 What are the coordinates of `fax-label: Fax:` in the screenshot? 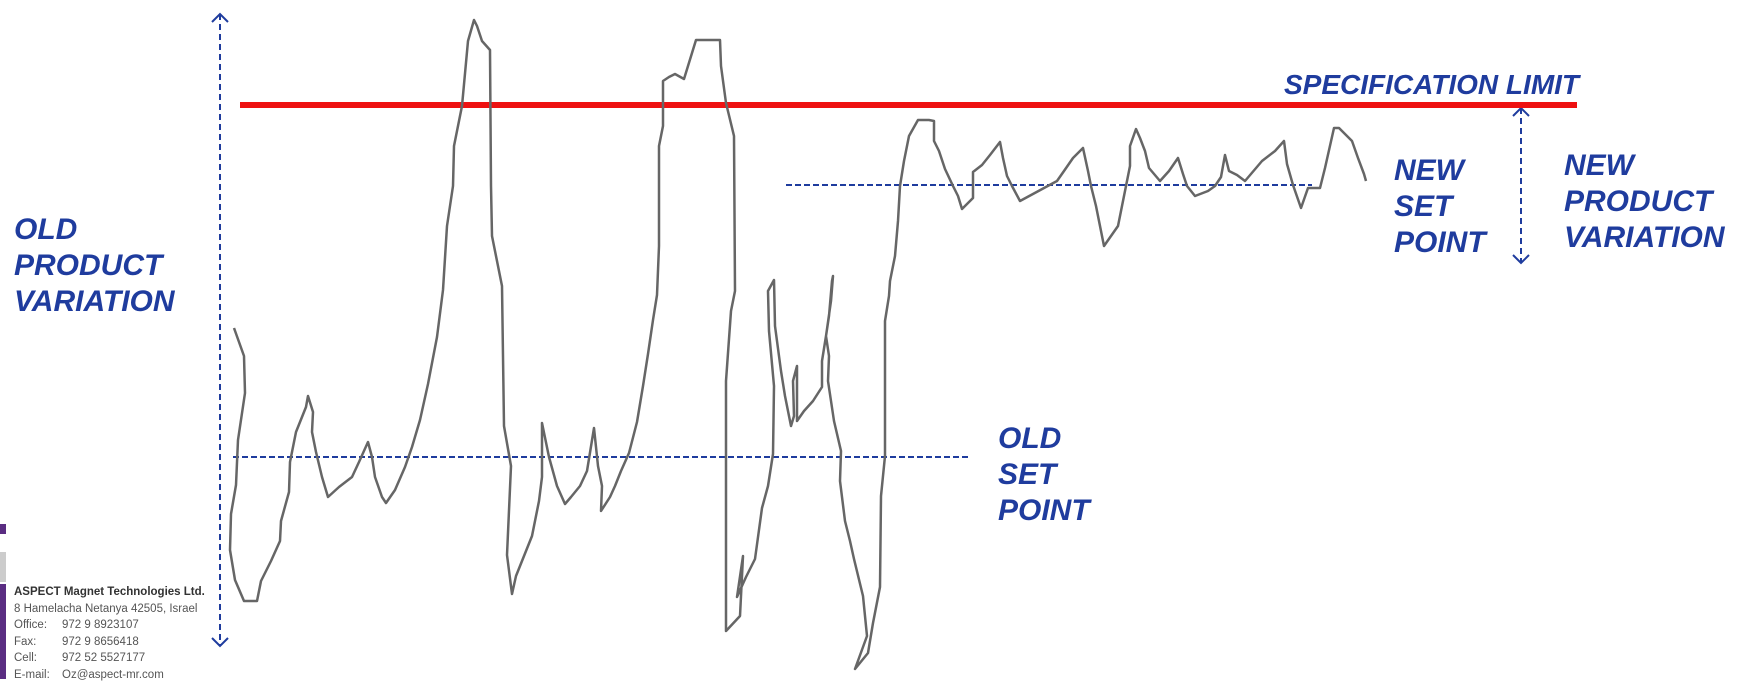 It's located at (38, 642).